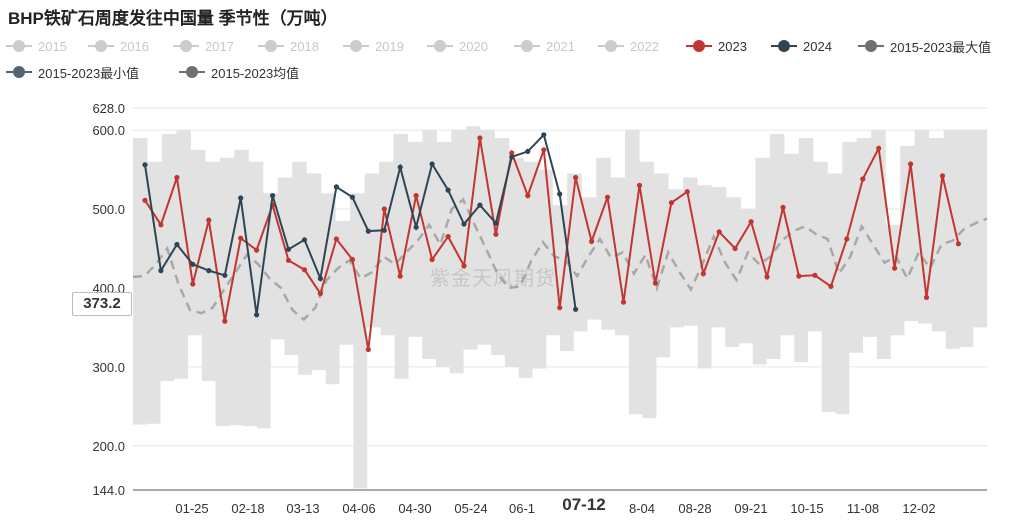  What do you see at coordinates (191, 508) in the screenshot?
I see `x-tick-label: 01-25` at bounding box center [191, 508].